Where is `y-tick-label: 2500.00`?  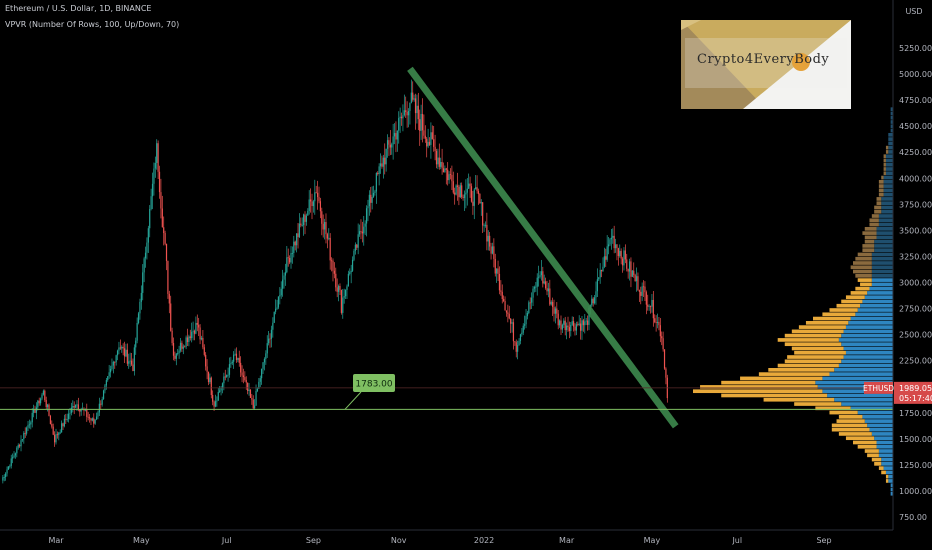
y-tick-label: 2500.00 is located at coordinates (915, 335).